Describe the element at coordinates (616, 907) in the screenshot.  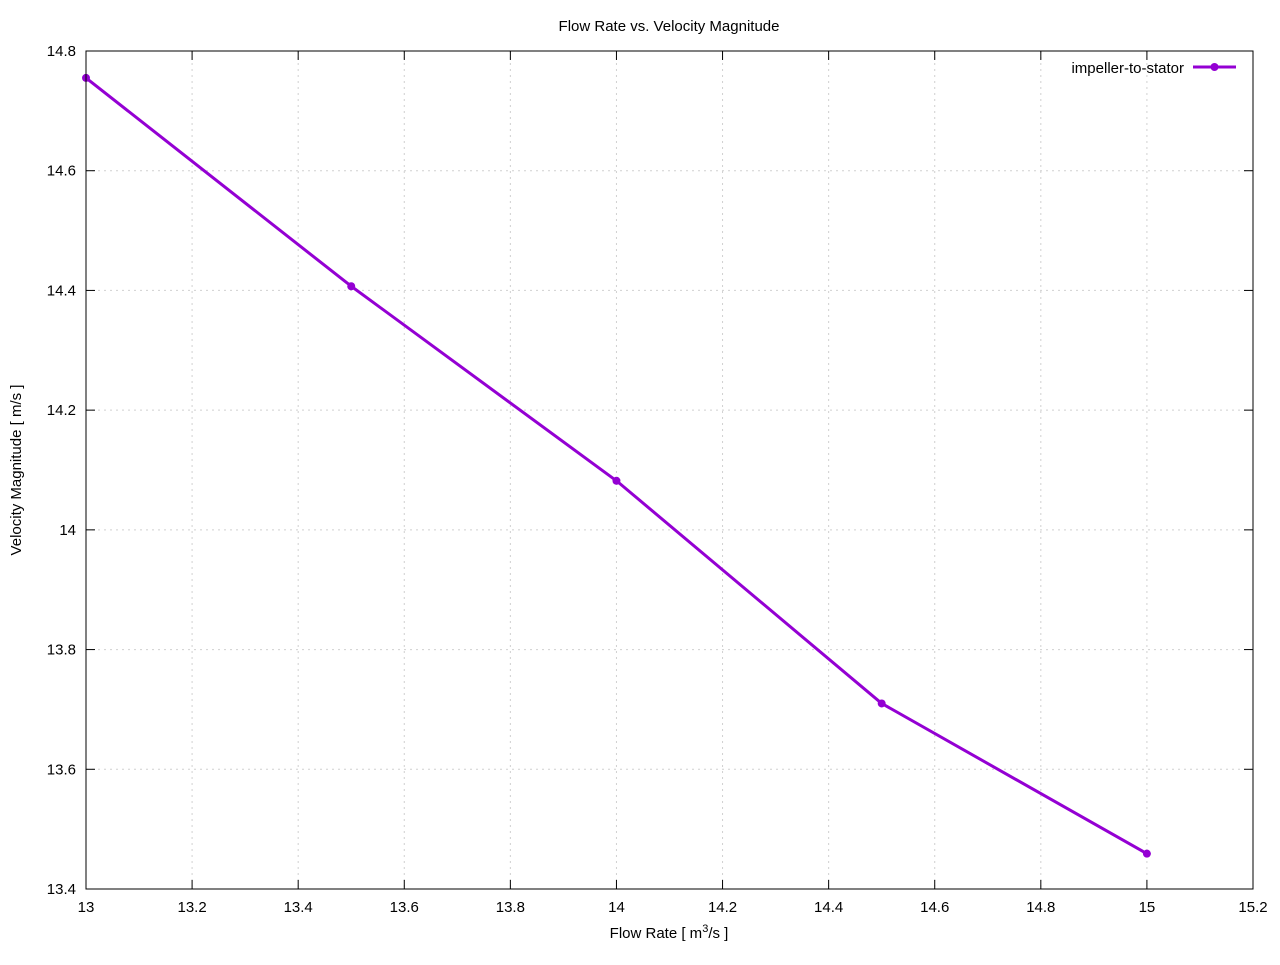
I see `x-tick-label: 14` at that location.